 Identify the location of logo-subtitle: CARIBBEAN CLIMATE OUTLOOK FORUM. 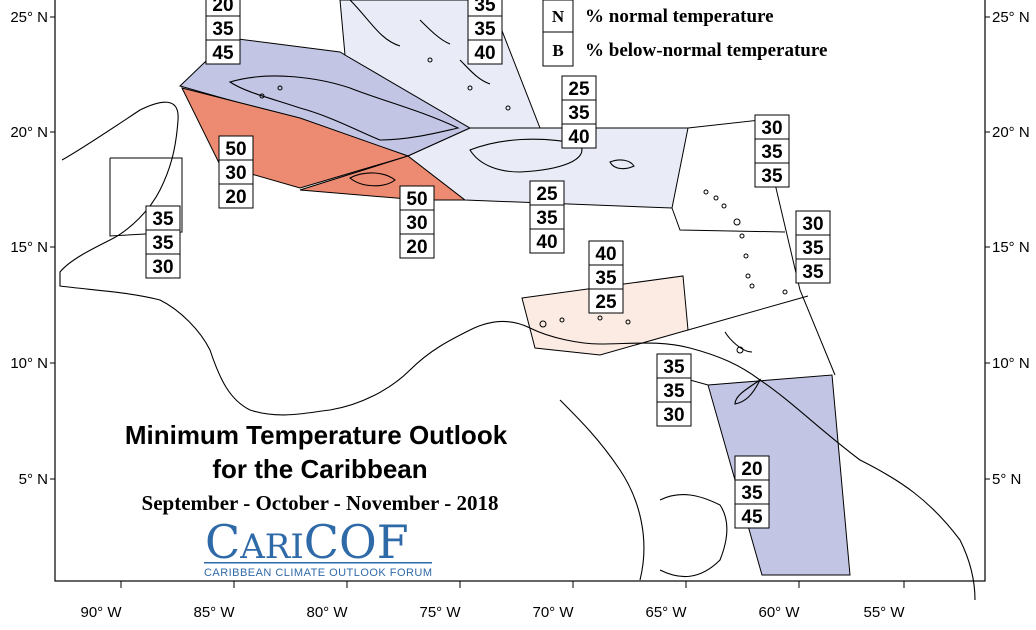
(318, 573).